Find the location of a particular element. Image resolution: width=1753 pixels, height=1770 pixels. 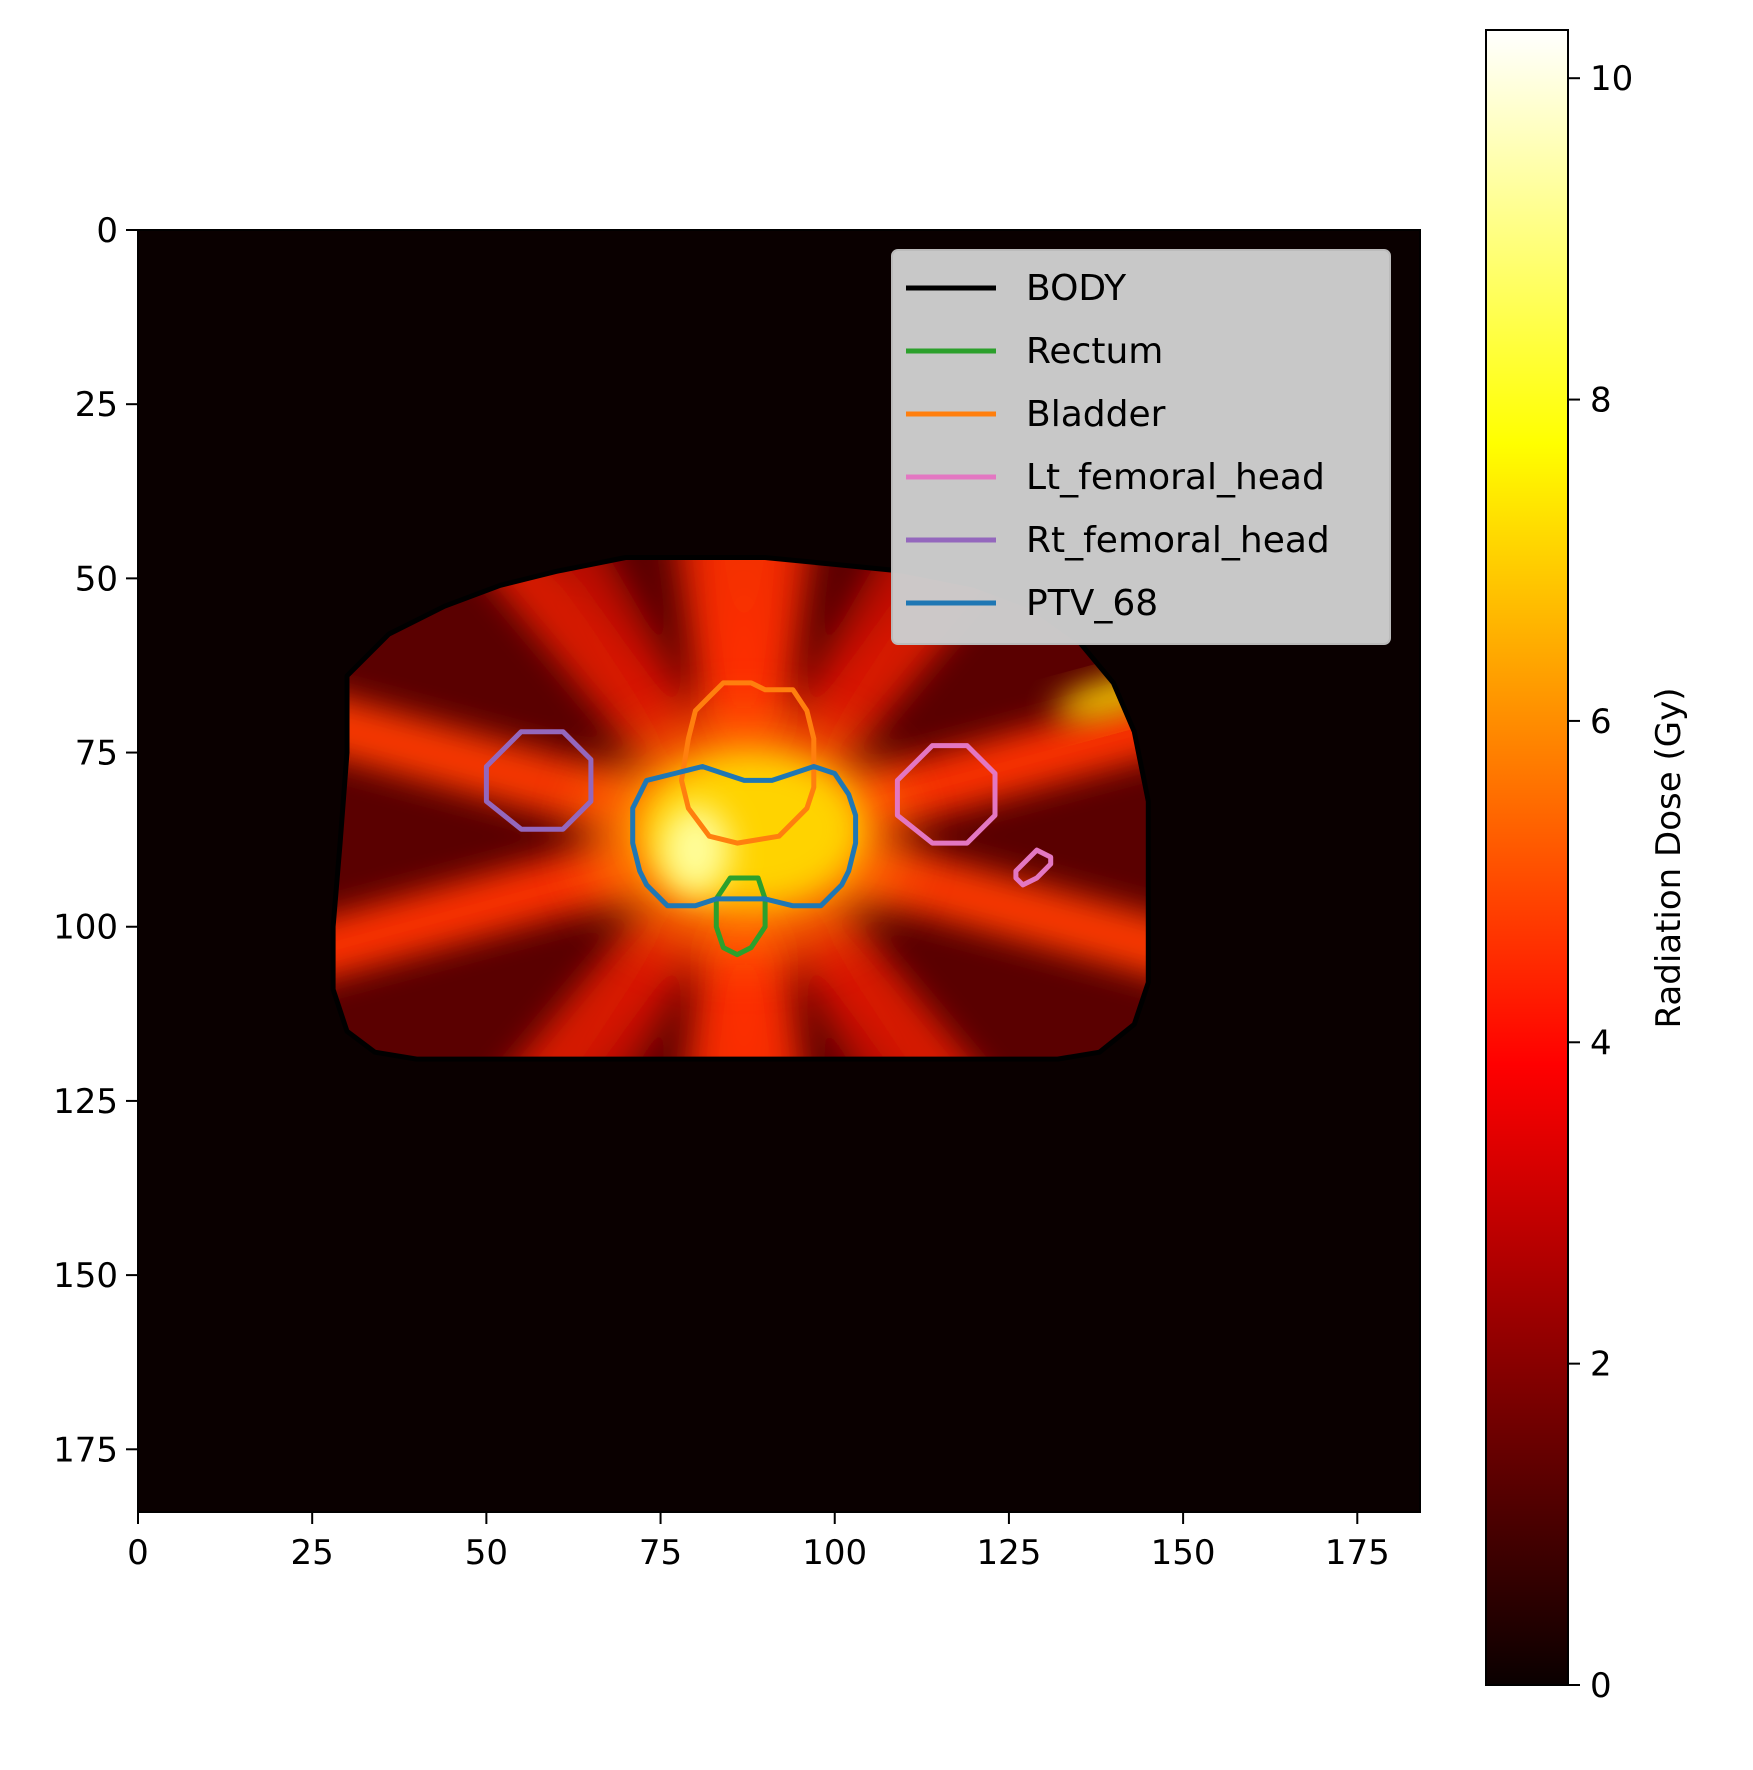

x-tick-label: 75 is located at coordinates (660, 1553).